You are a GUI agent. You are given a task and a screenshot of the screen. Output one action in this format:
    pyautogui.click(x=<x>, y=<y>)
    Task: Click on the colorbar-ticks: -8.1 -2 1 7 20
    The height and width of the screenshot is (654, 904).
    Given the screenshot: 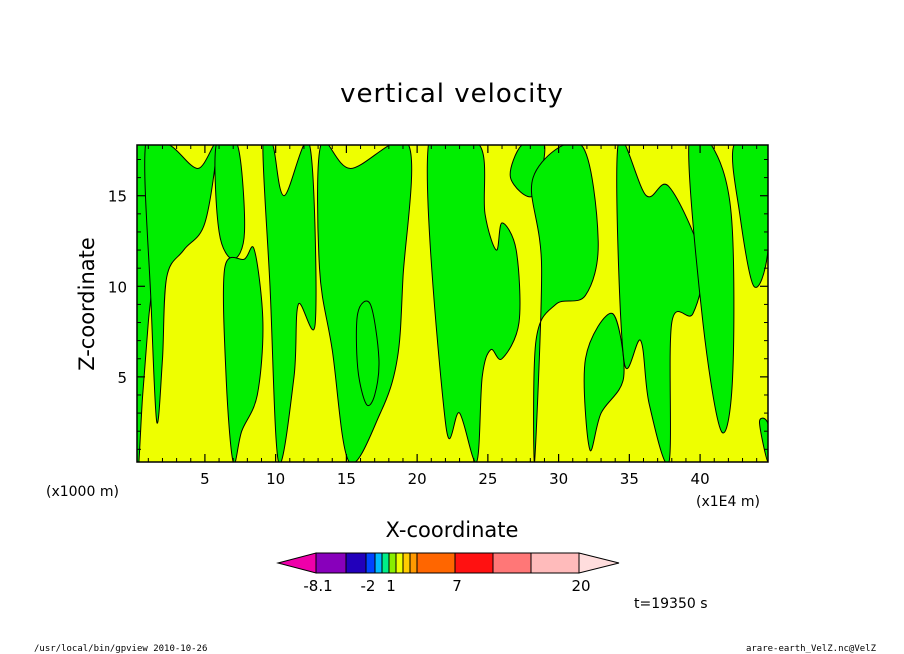 What is the action you would take?
    pyautogui.click(x=446, y=586)
    